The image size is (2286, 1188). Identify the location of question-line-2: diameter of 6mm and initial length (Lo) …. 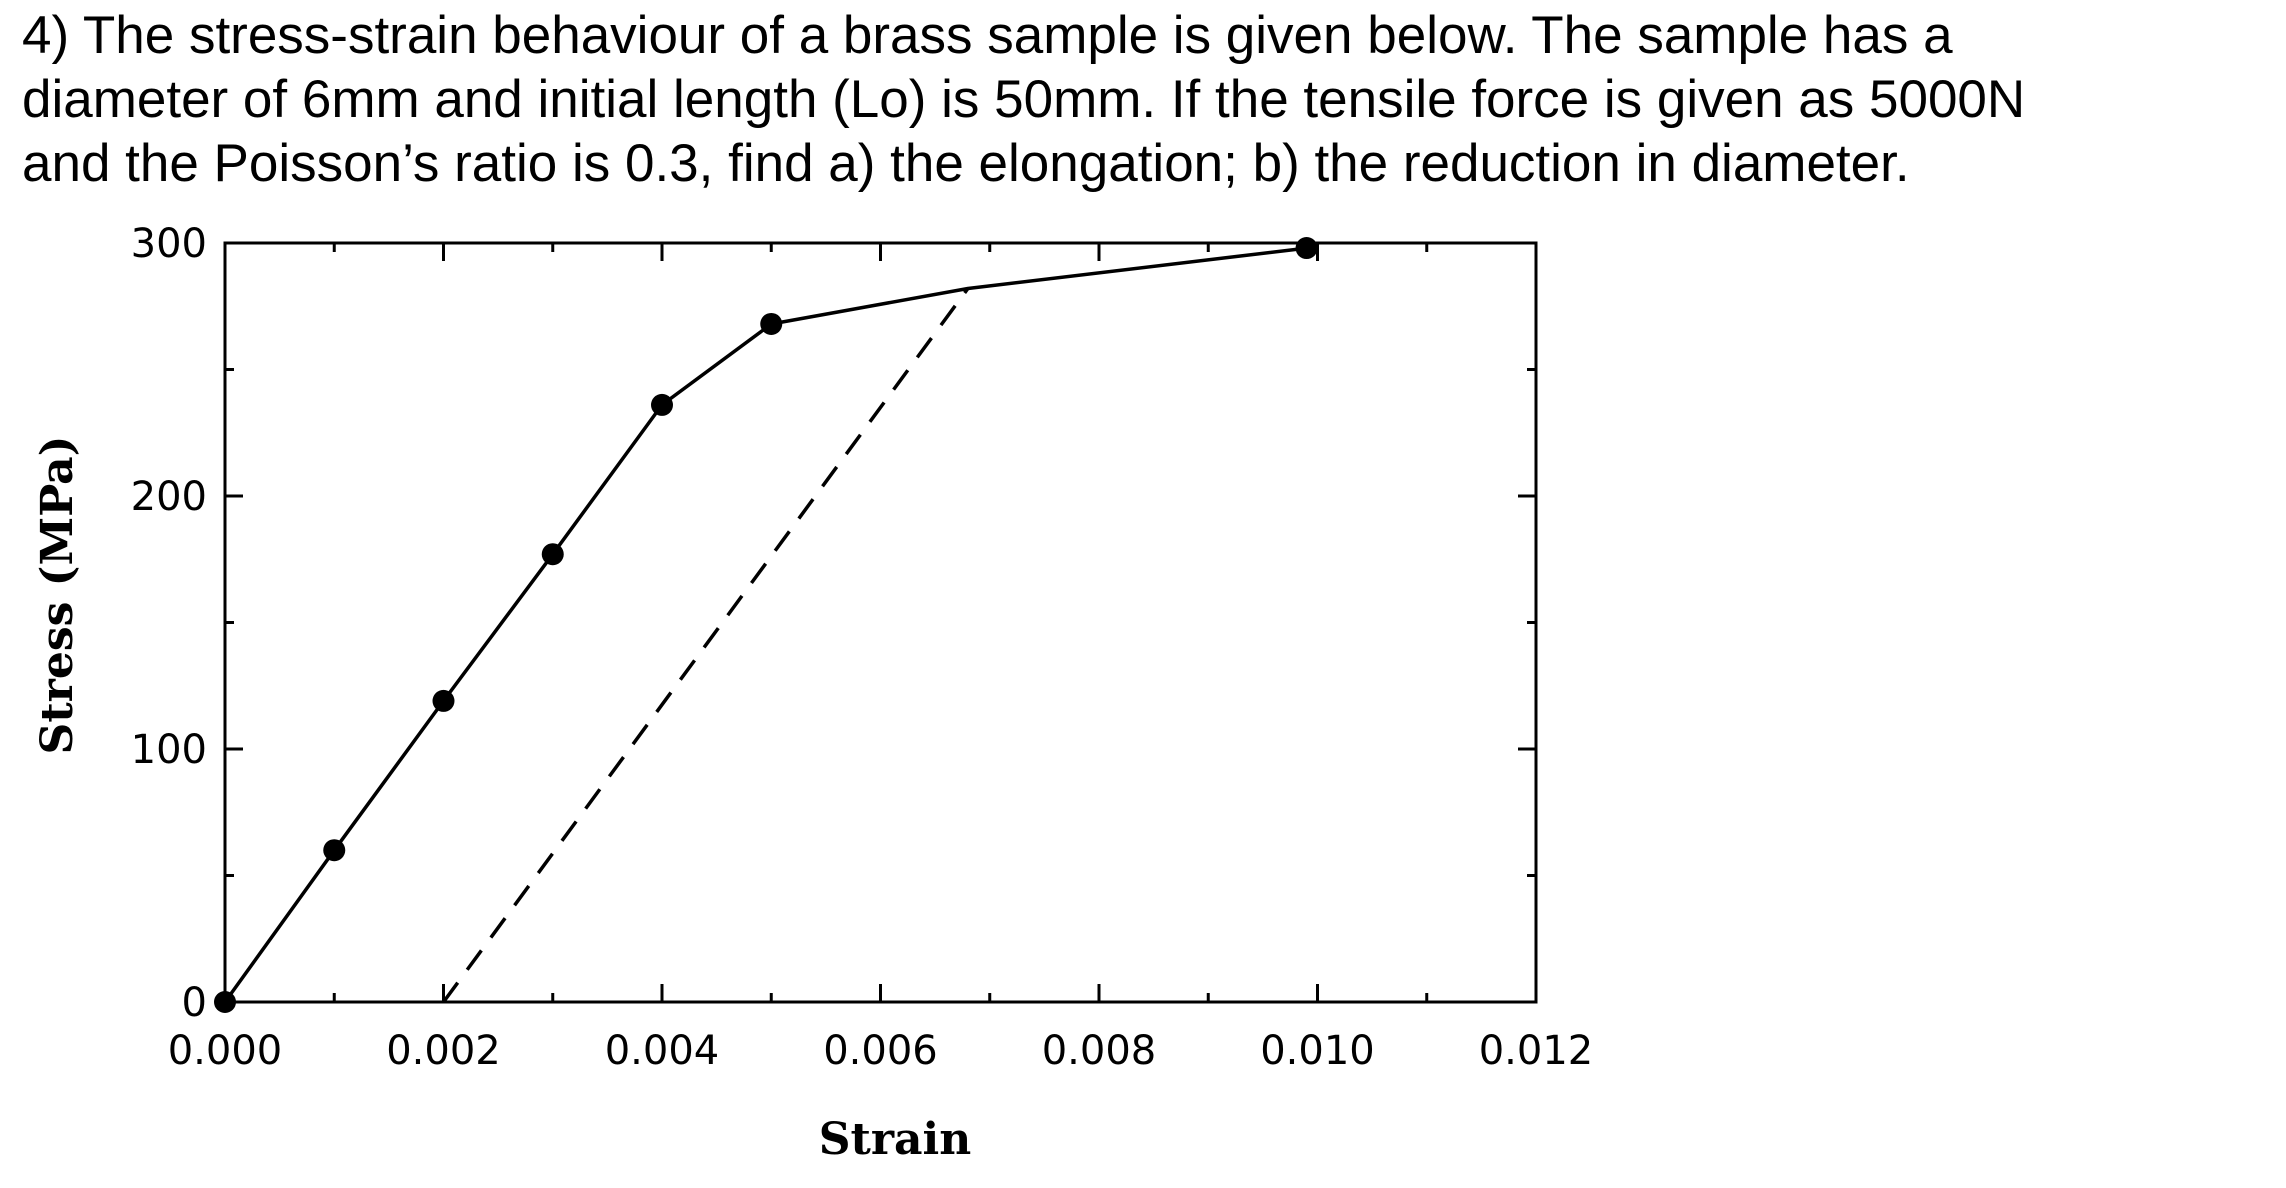
(1024, 99).